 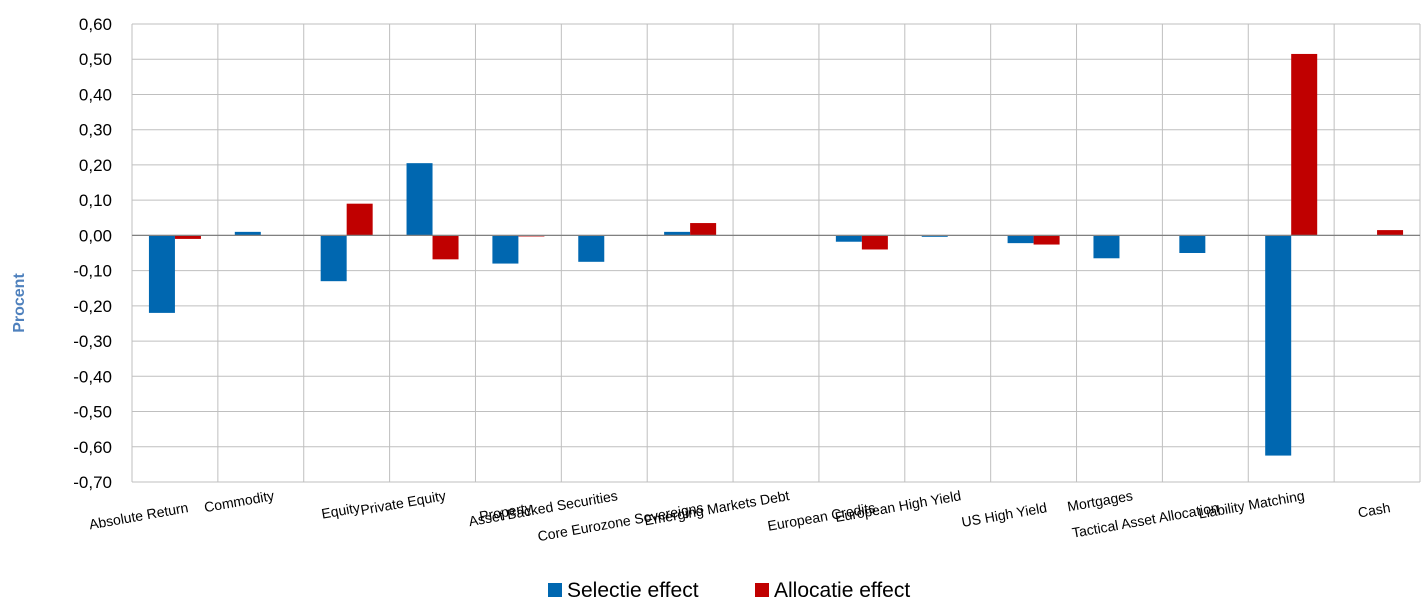 What do you see at coordinates (898, 506) in the screenshot?
I see `category-label: European High Yield` at bounding box center [898, 506].